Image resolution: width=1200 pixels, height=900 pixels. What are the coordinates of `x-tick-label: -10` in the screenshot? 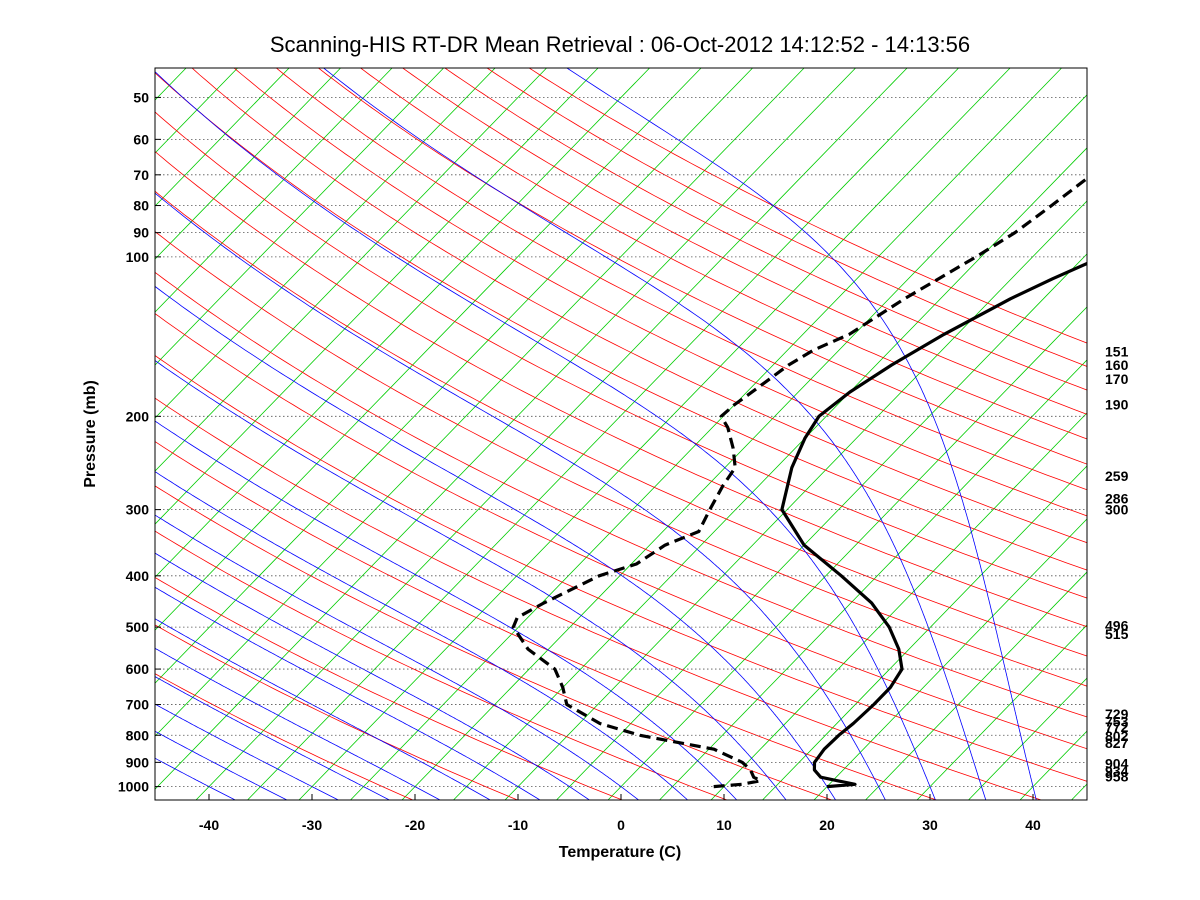 It's located at (518, 825).